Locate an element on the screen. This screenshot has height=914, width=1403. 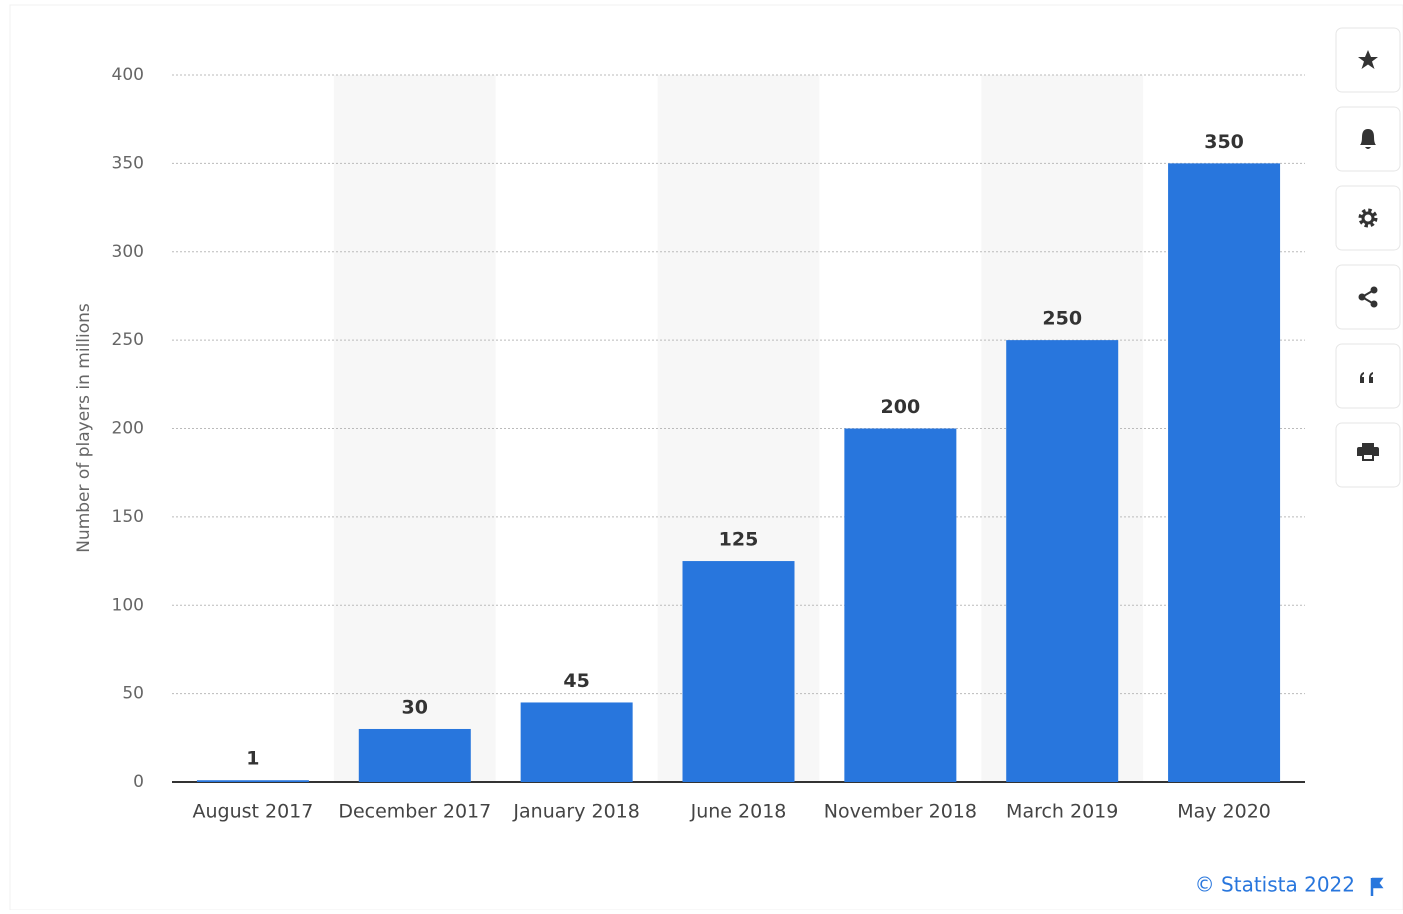
bell-icon is located at coordinates (1368, 139).